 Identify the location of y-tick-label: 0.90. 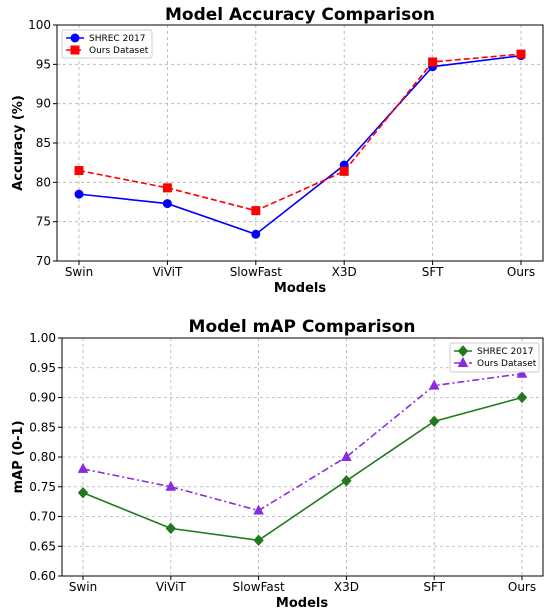
(42, 398).